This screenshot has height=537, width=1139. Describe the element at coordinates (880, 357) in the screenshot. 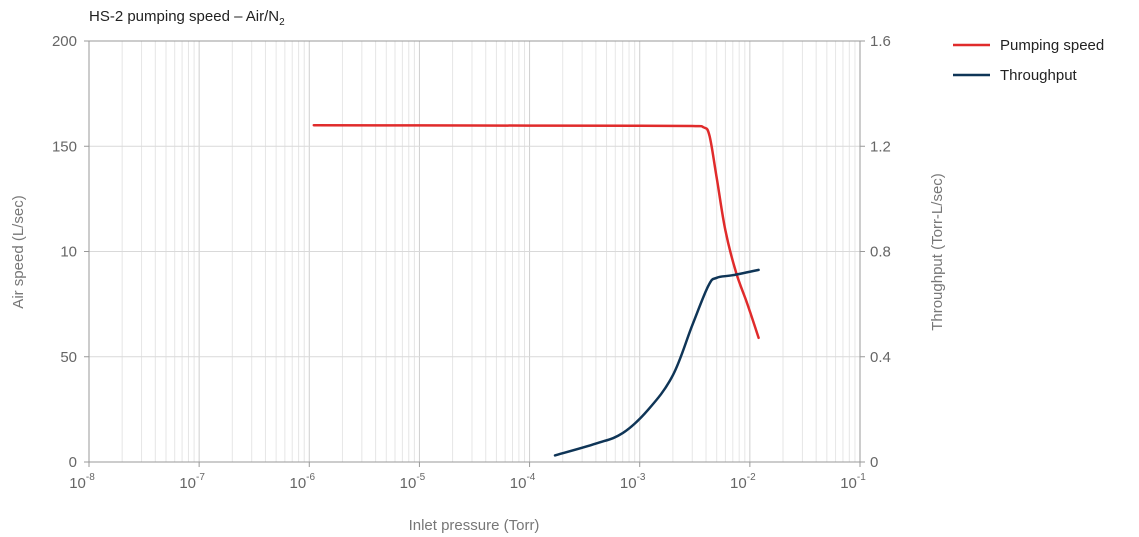

I see `y-right-tick-label: 0.4` at that location.